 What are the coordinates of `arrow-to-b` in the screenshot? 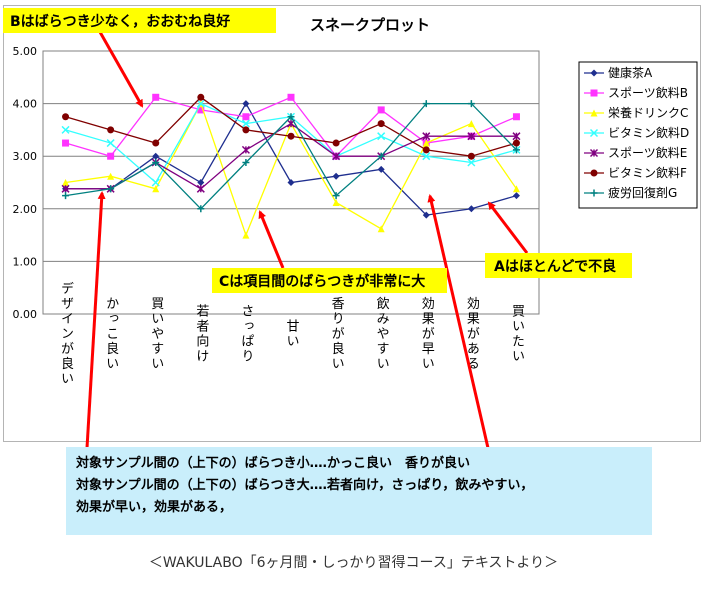 It's located at (121, 69).